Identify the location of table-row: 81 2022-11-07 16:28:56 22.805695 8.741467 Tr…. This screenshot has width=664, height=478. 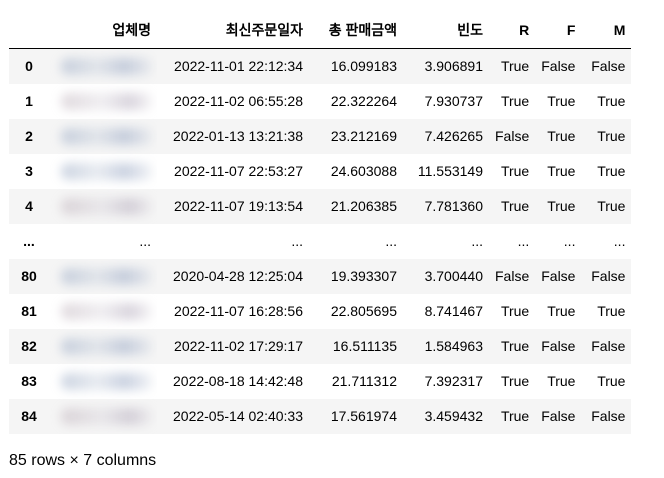
(320, 311).